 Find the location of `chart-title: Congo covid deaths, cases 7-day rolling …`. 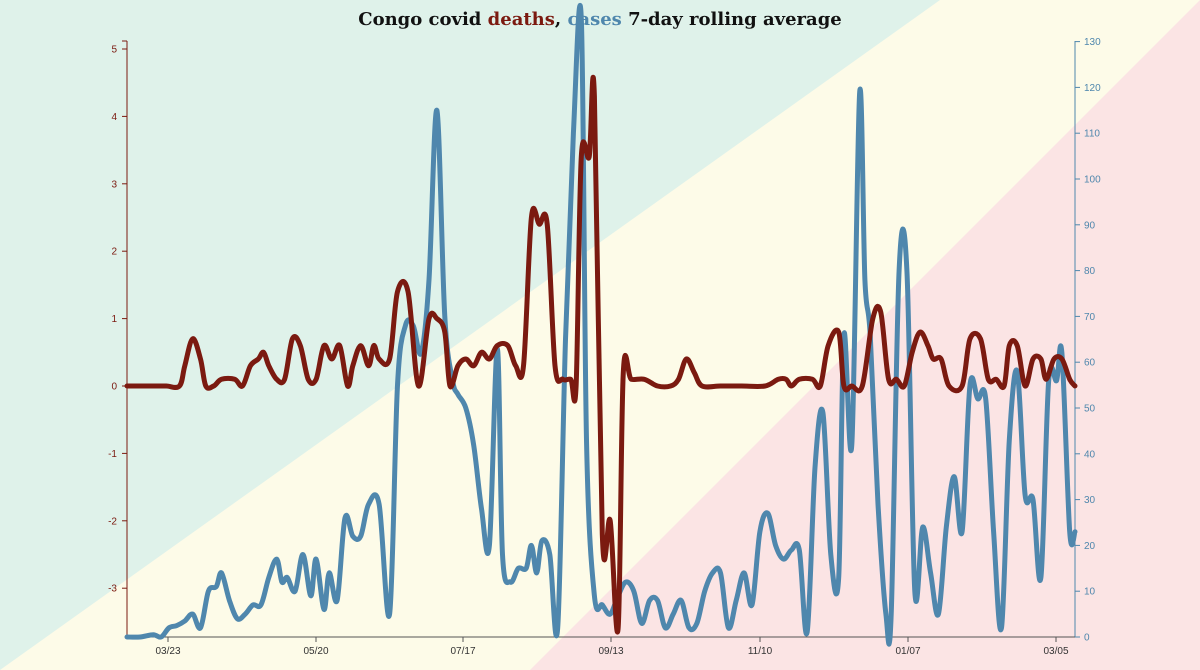

chart-title: Congo covid deaths, cases 7-day rolling … is located at coordinates (599, 19).